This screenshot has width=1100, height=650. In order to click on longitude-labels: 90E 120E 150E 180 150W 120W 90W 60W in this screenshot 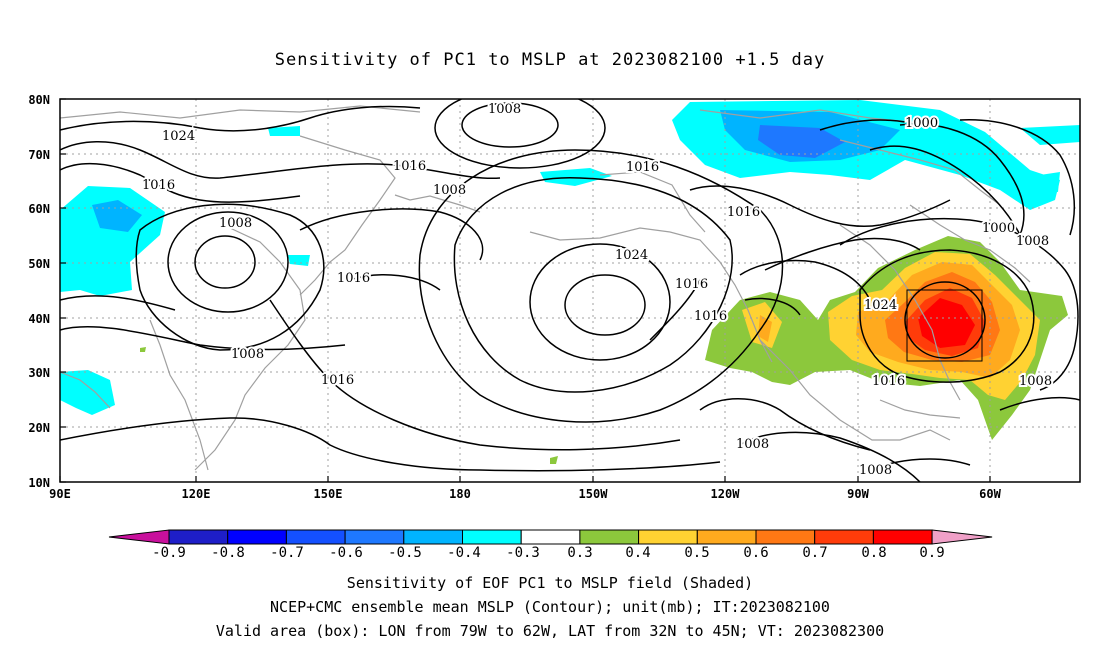, I will do `click(525, 494)`.